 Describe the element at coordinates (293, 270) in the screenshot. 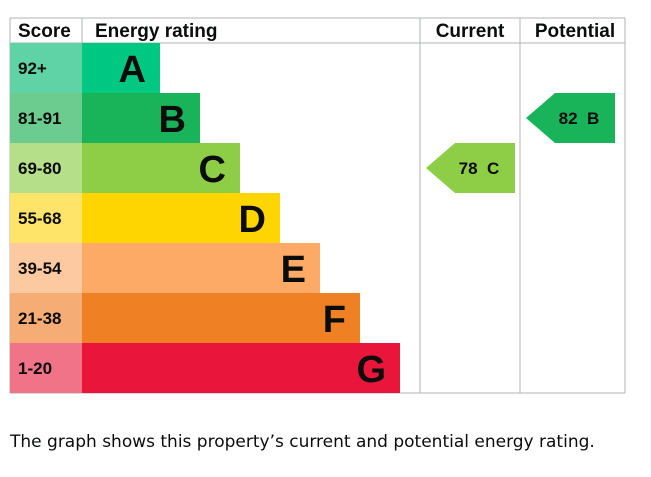

I see `band-e-letter: E` at that location.